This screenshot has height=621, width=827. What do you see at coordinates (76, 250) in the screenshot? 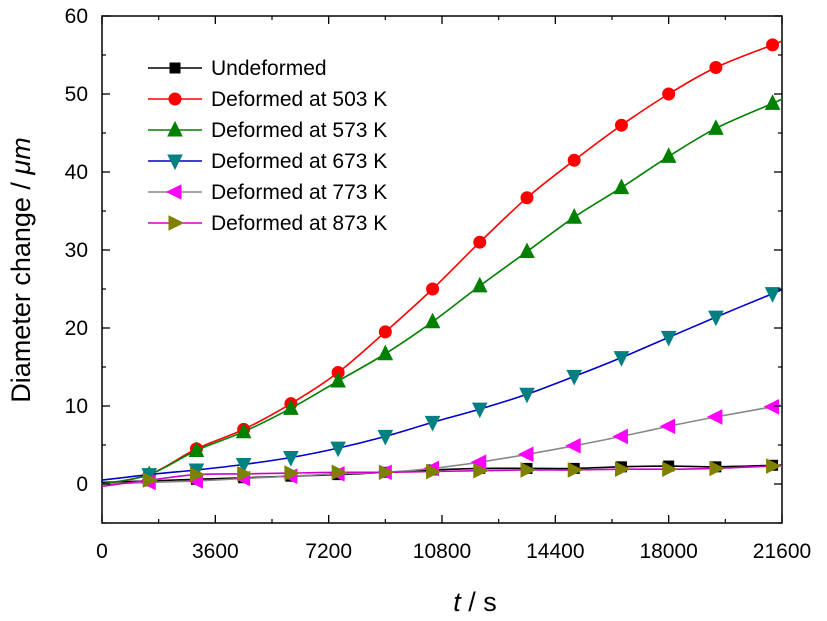
I see `y-tick-label: 30` at bounding box center [76, 250].